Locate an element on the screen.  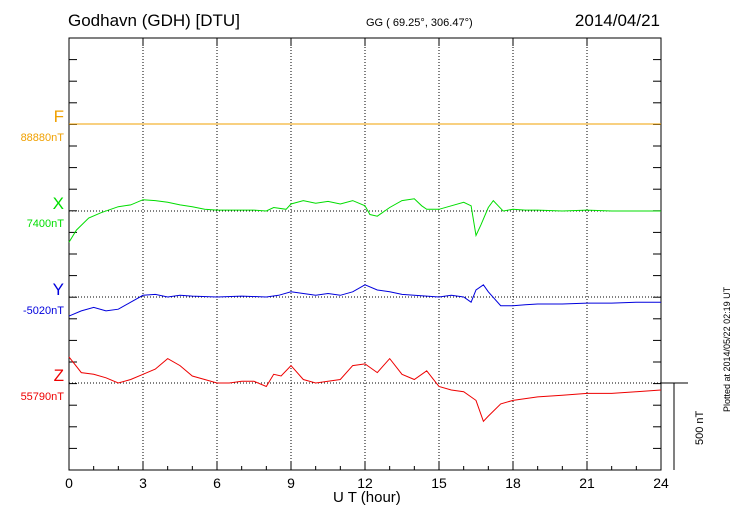
component-baseline-f: 88880nT is located at coordinates (42, 138).